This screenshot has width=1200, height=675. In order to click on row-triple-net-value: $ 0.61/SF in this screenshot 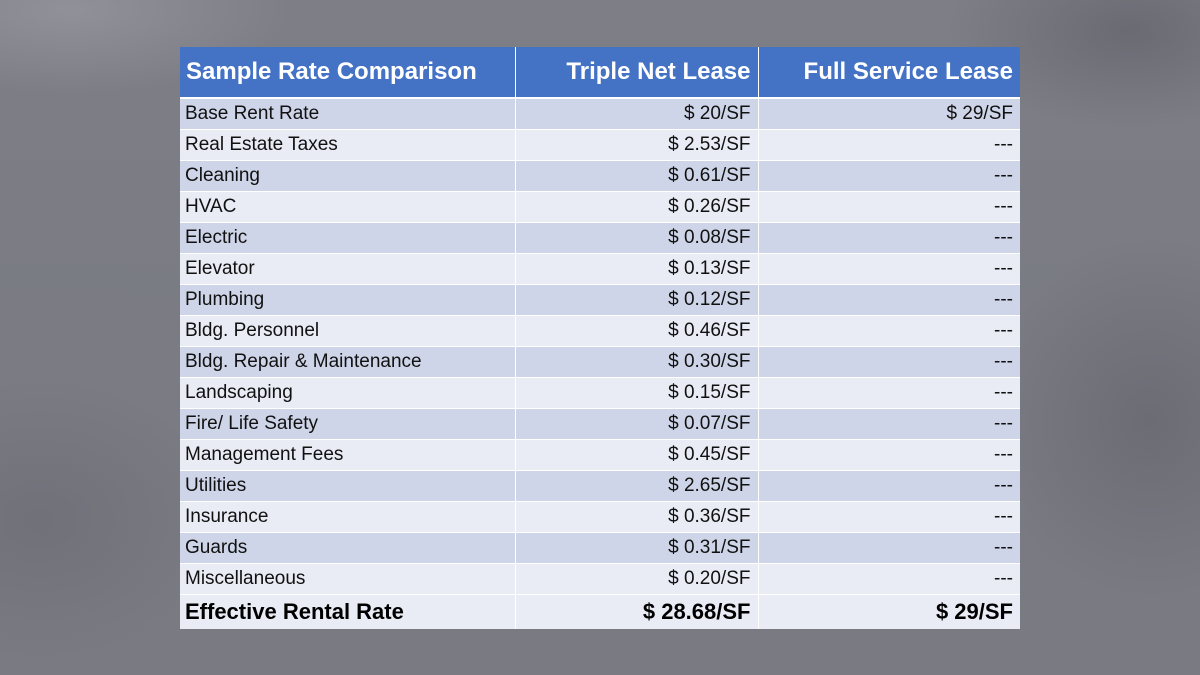, I will do `click(637, 176)`.